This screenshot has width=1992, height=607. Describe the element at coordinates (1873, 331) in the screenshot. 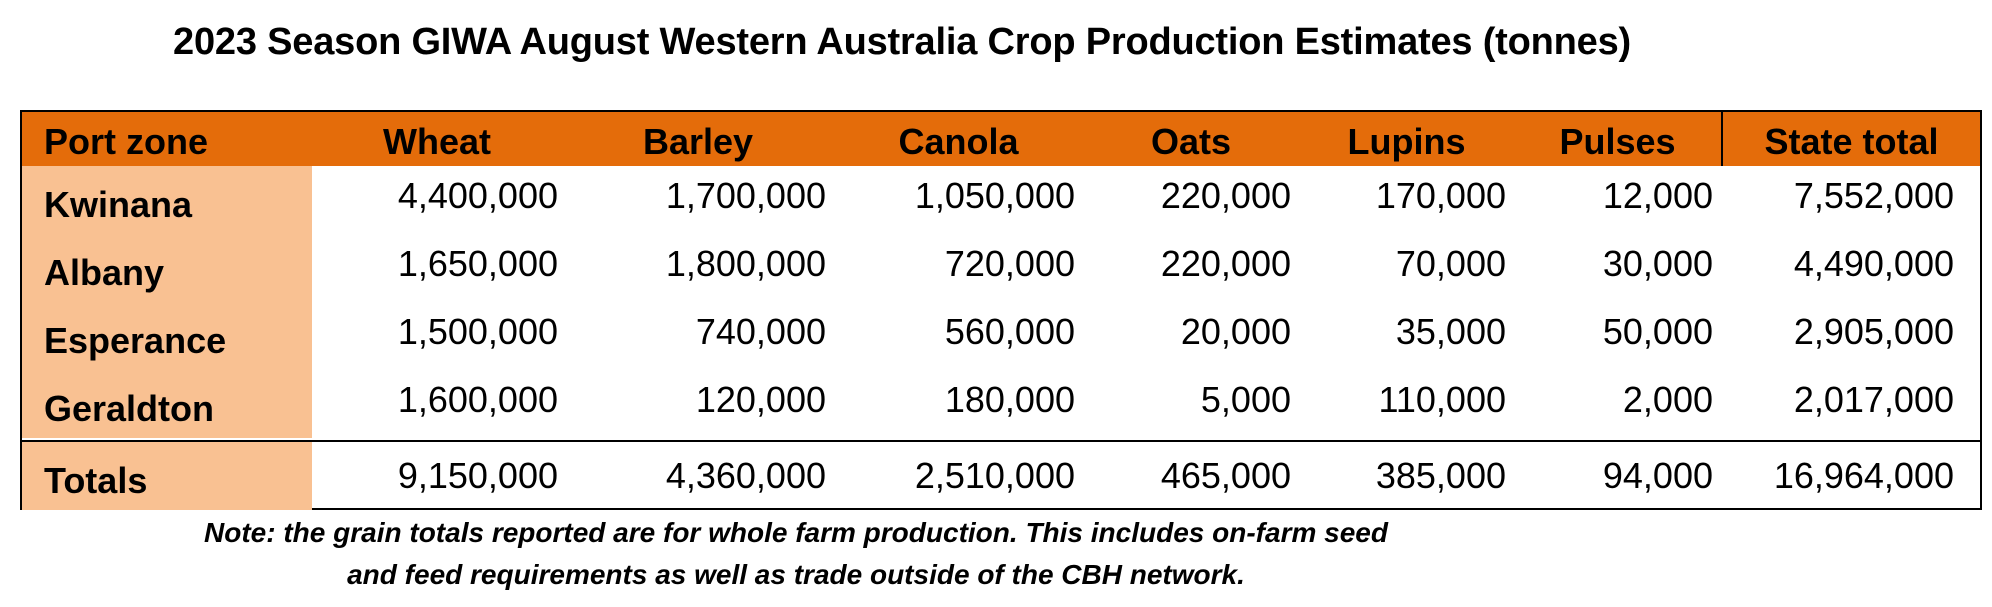

I see `cell-state-total: 2,905,000` at that location.